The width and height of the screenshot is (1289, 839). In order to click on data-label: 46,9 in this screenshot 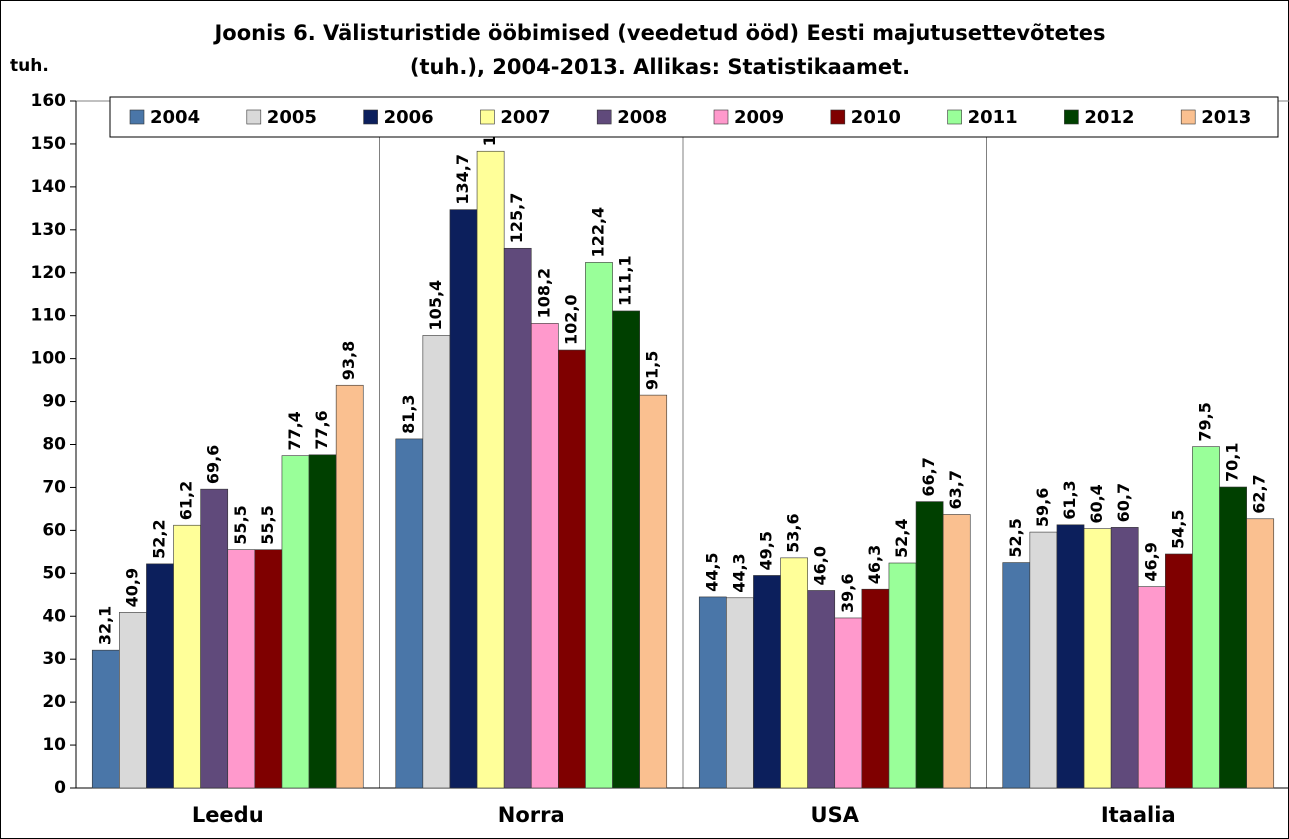, I will do `click(1150, 561)`.